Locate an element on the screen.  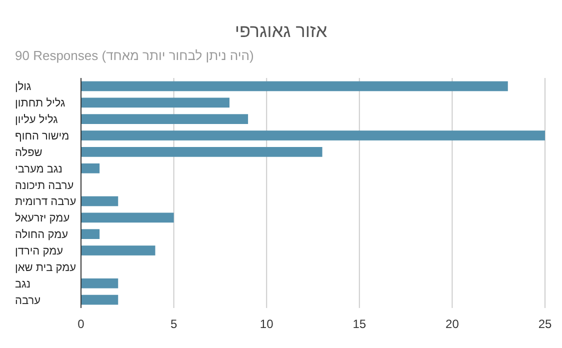
y-tick-label: גליל תחתון is located at coordinates (40, 104).